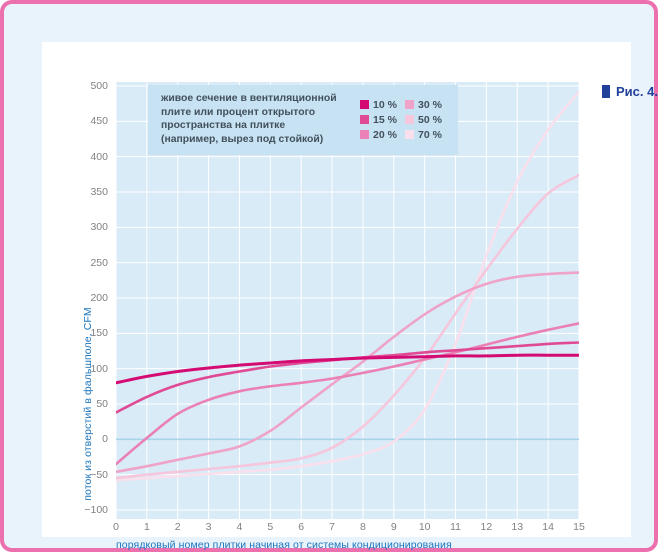 Image resolution: width=658 pixels, height=552 pixels. Describe the element at coordinates (99, 227) in the screenshot. I see `y-tick-label: 300` at that location.